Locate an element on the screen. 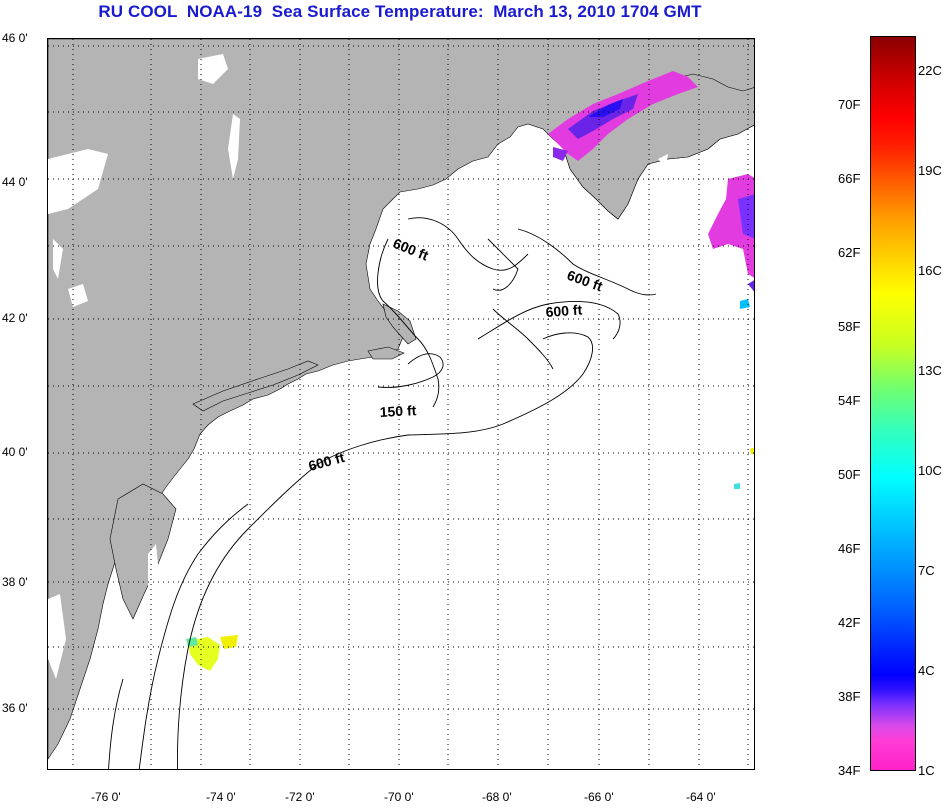  land-delmarva is located at coordinates (143, 551).